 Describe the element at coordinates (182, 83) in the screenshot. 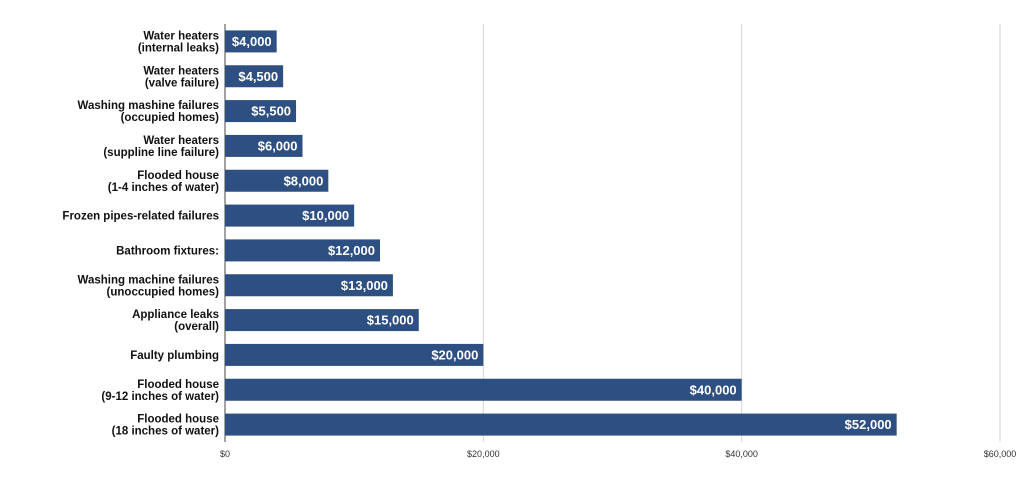

I see `category-label-line: (valve failure)` at that location.